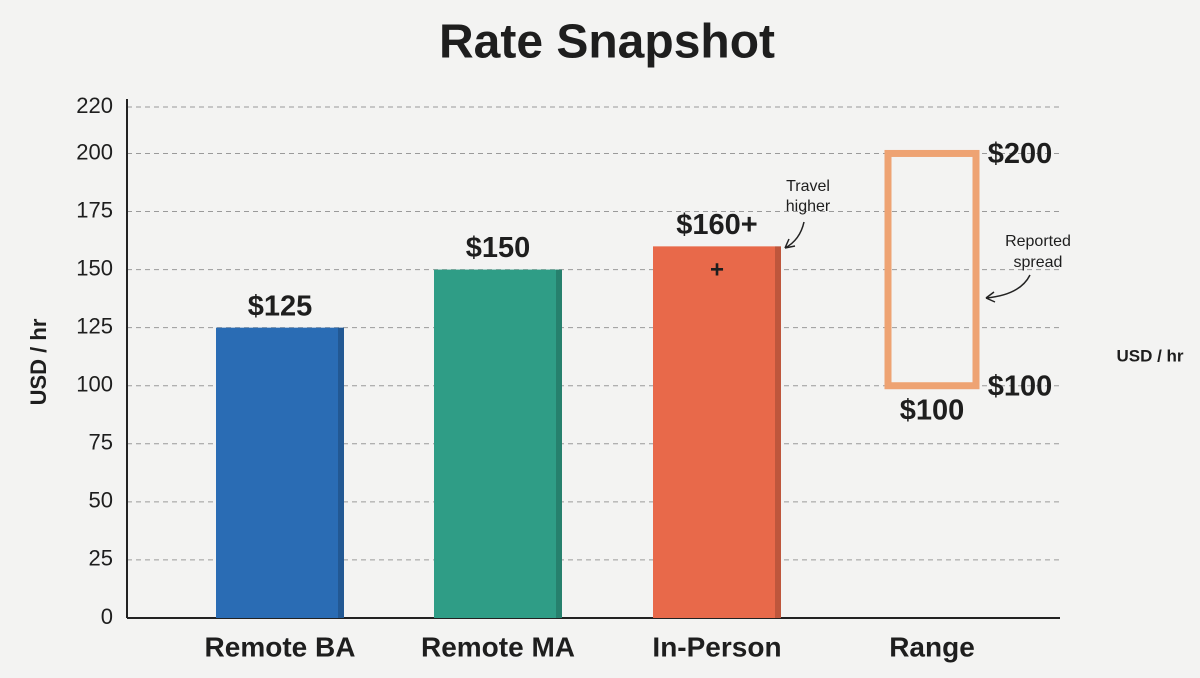  I want to click on y-tick-label: 150, so click(94, 267).